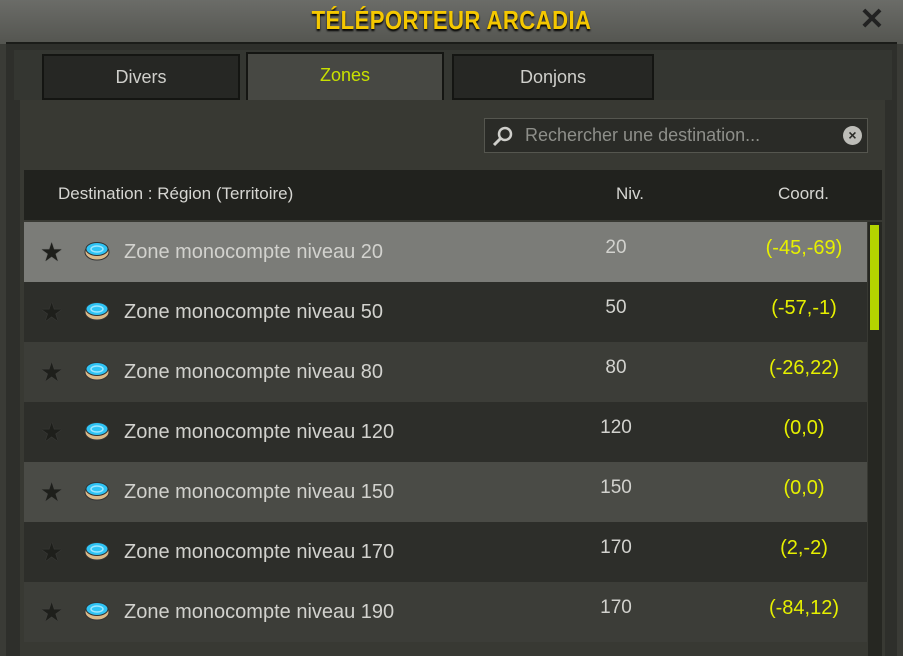 The height and width of the screenshot is (656, 903). I want to click on destination-level: 120, so click(616, 427).